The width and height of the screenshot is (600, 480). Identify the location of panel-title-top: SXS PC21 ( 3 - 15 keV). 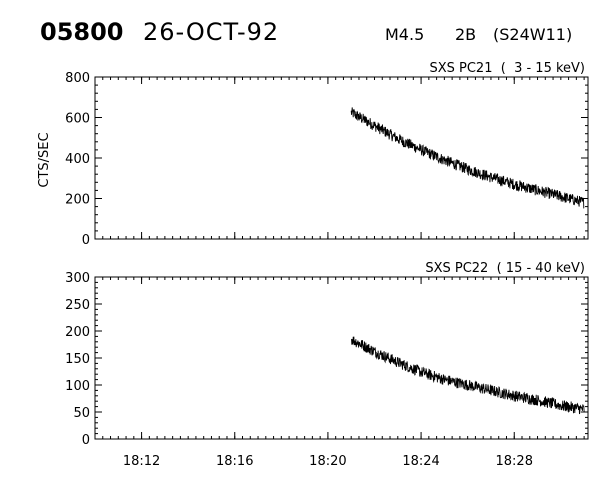
(507, 68).